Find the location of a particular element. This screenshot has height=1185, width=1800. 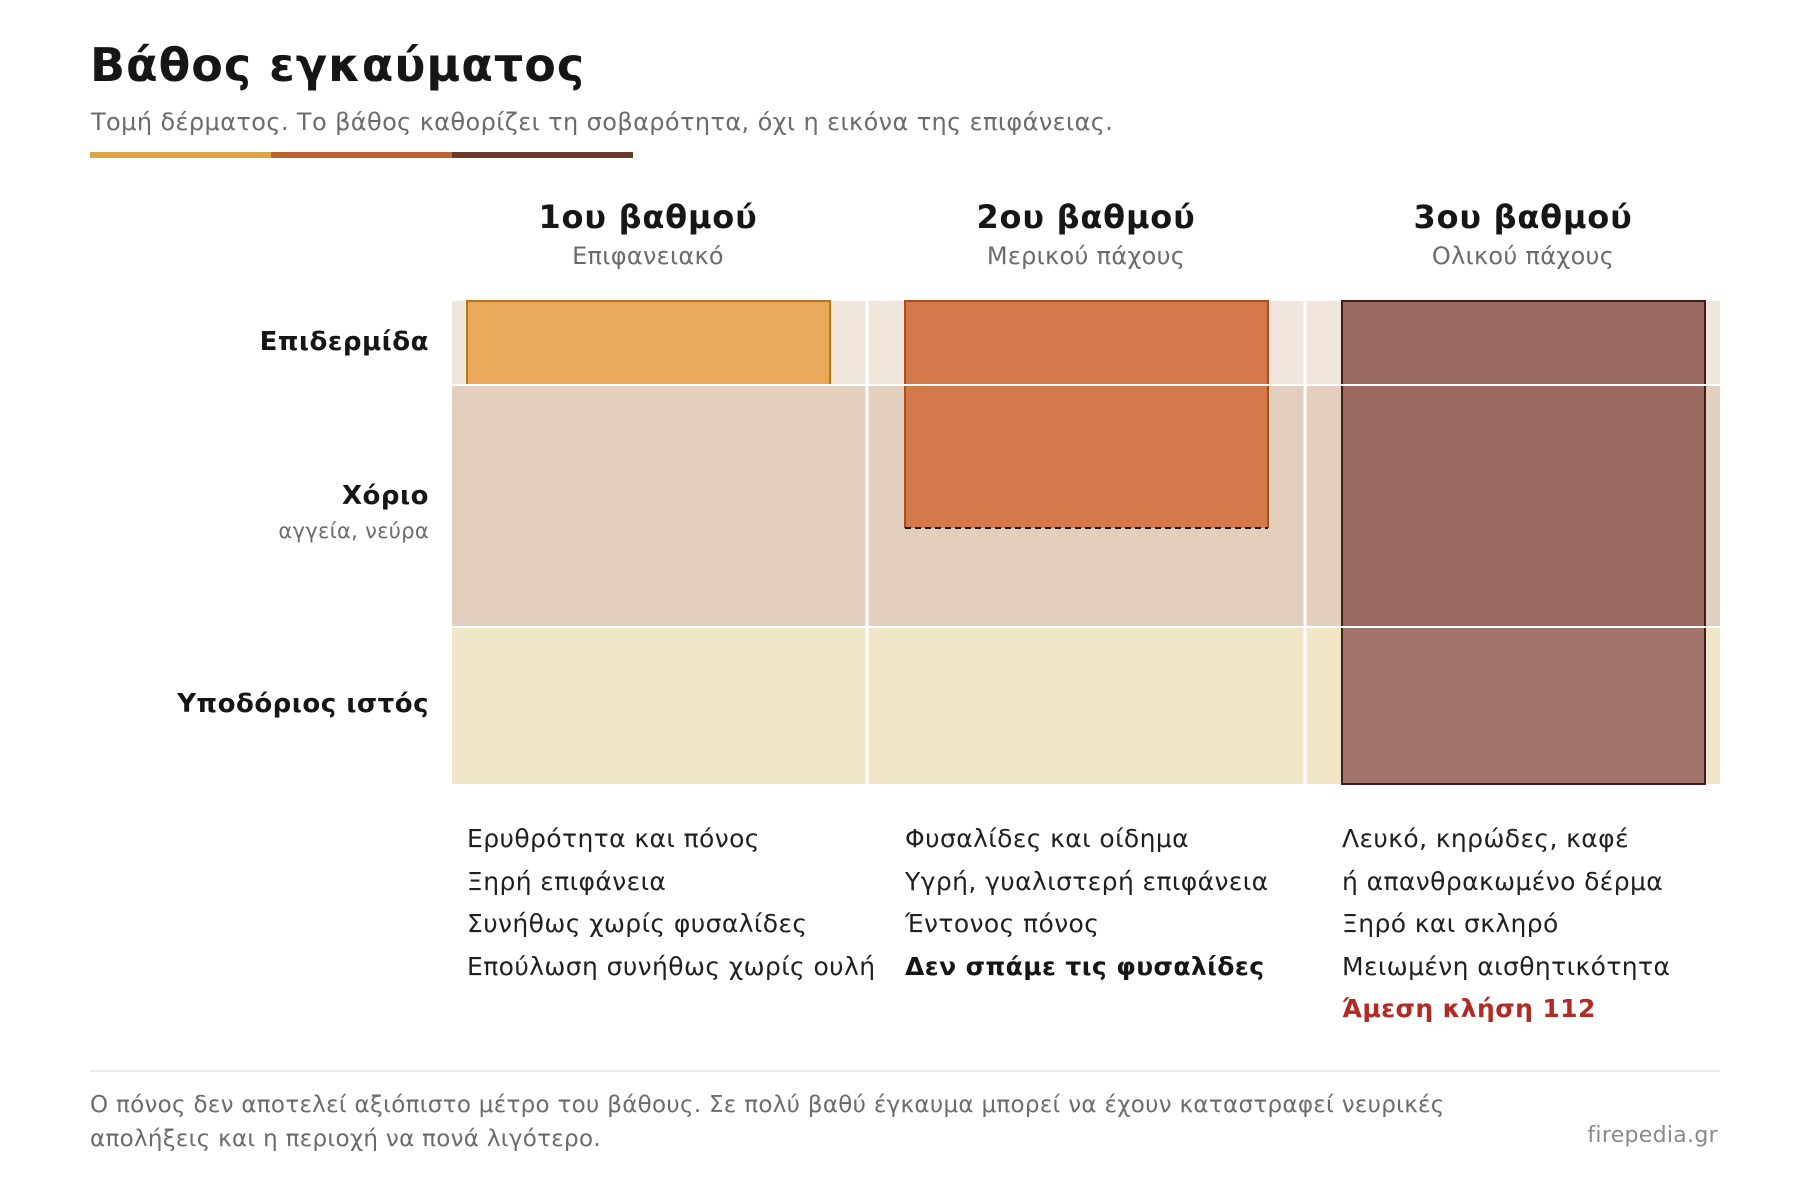

degree-2-sign-warning: Δεν σπάμε τις φυσαλίδες is located at coordinates (1085, 966).